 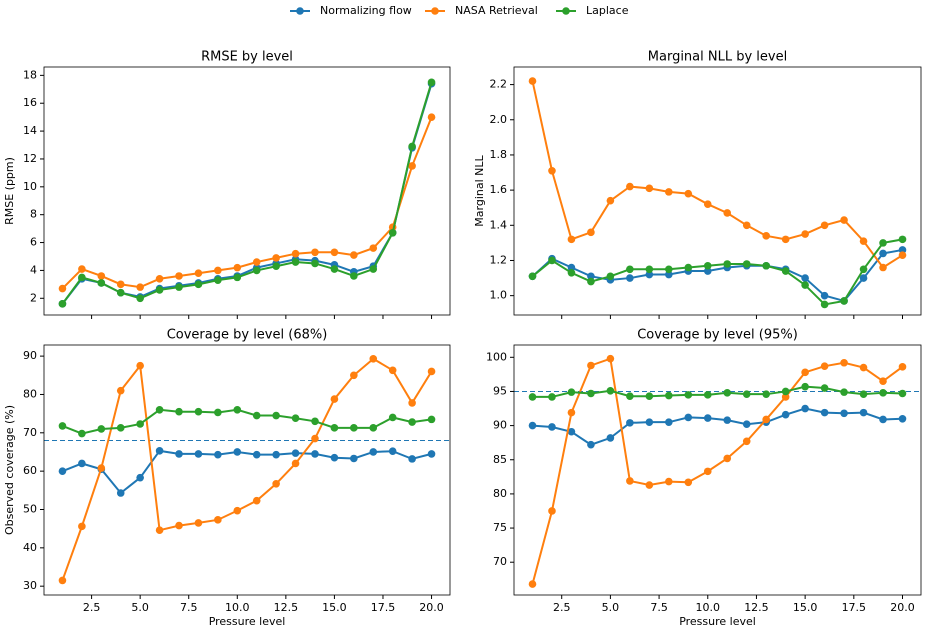 I want to click on y-tick-label: 12, so click(x=30, y=158).